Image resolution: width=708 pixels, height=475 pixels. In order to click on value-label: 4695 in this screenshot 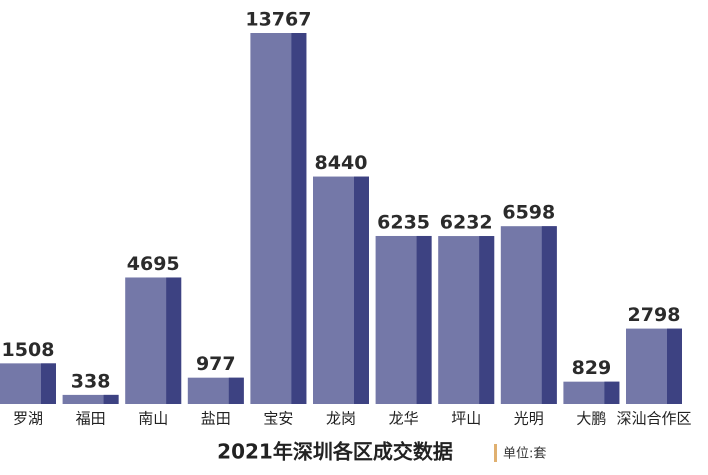, I will do `click(153, 264)`.